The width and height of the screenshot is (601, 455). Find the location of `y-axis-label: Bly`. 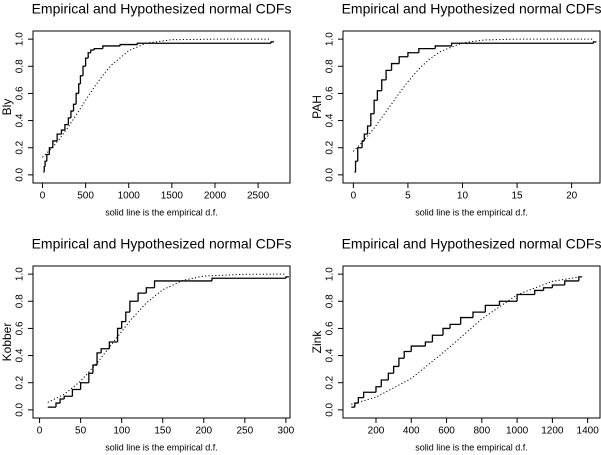

y-axis-label: Bly is located at coordinates (7, 107).